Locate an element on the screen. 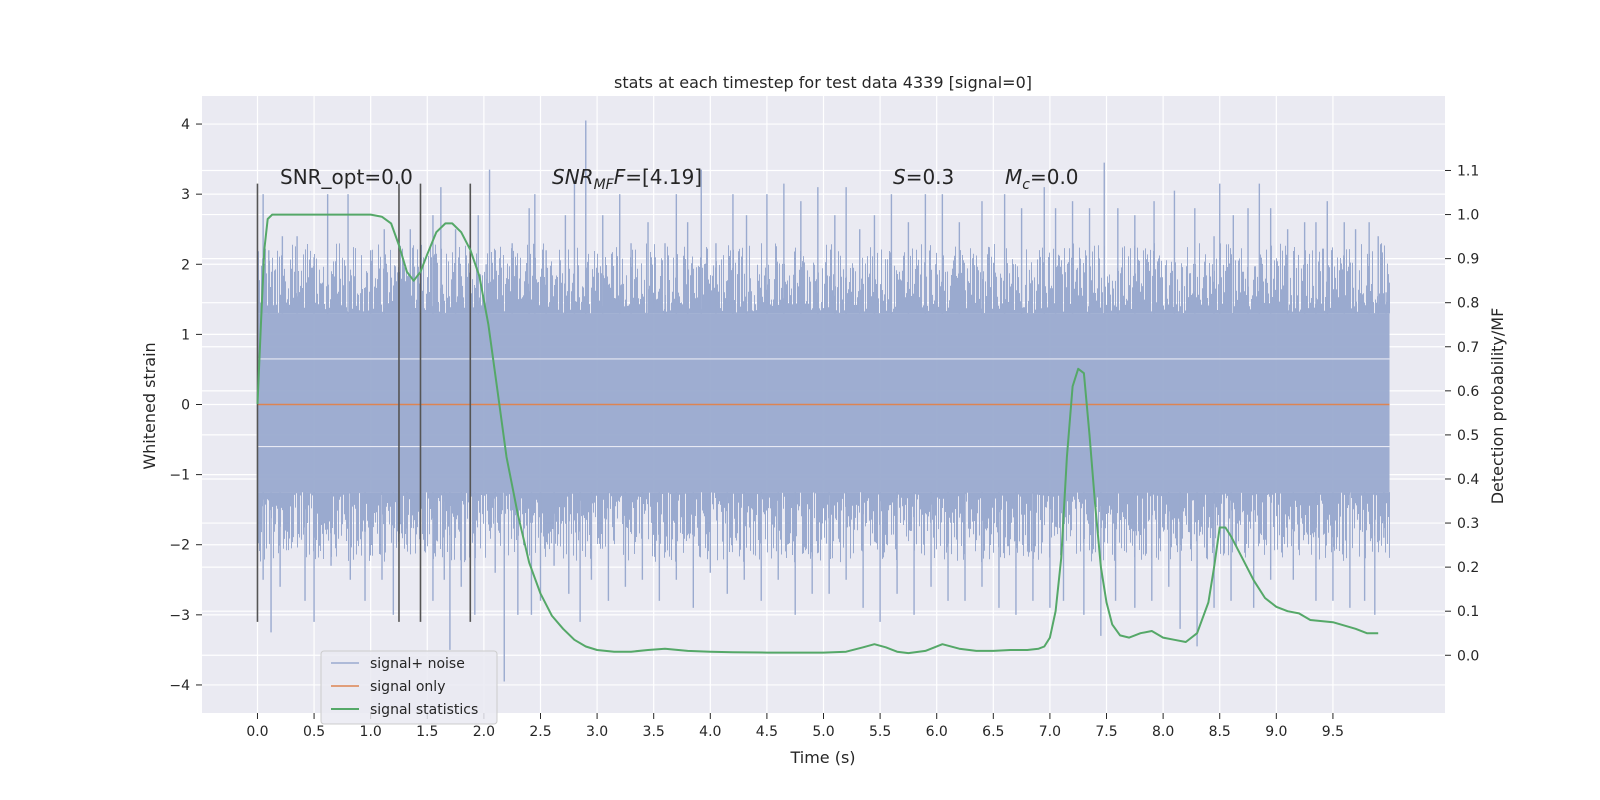  annotation-mc-value: =0.0 is located at coordinates (1054, 177).